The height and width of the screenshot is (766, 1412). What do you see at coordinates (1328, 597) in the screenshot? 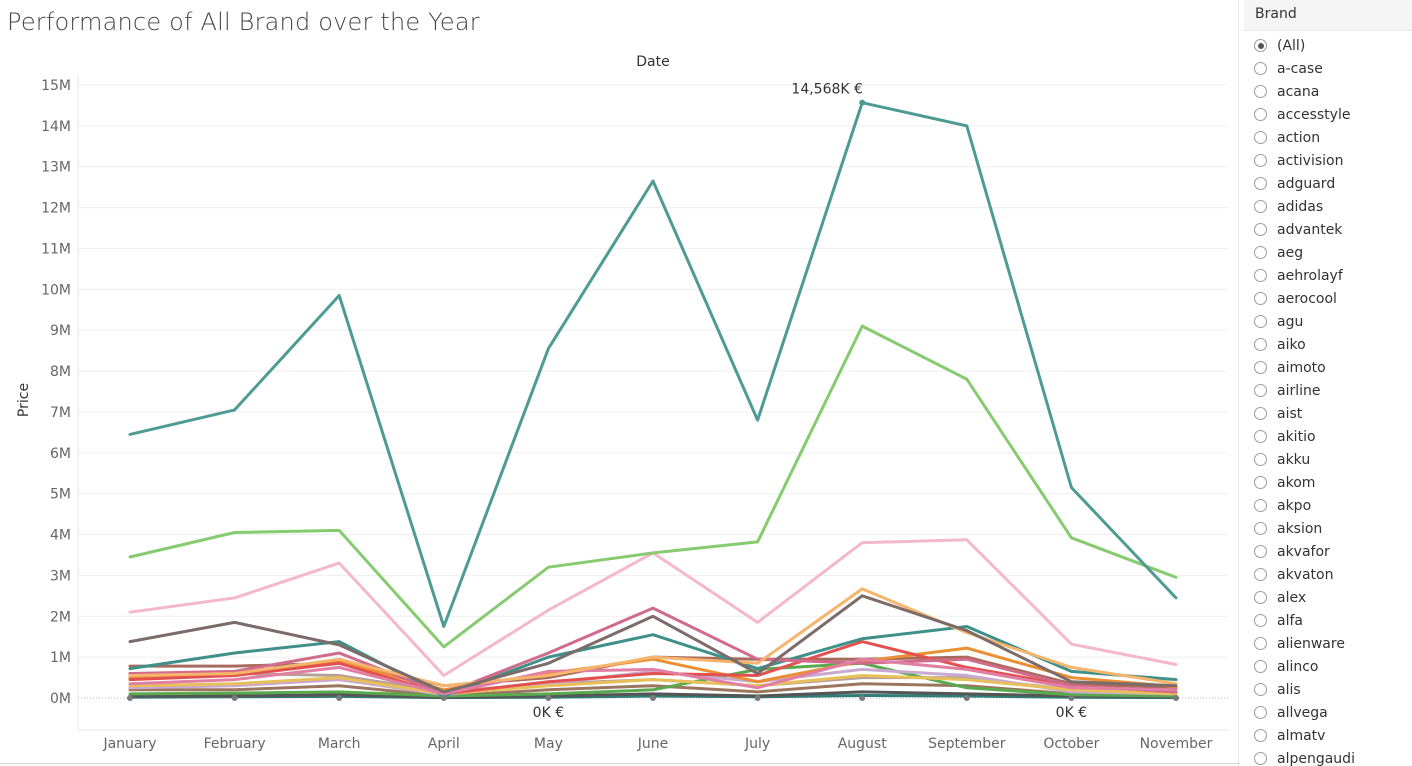
I see `brand-option: alex` at bounding box center [1328, 597].